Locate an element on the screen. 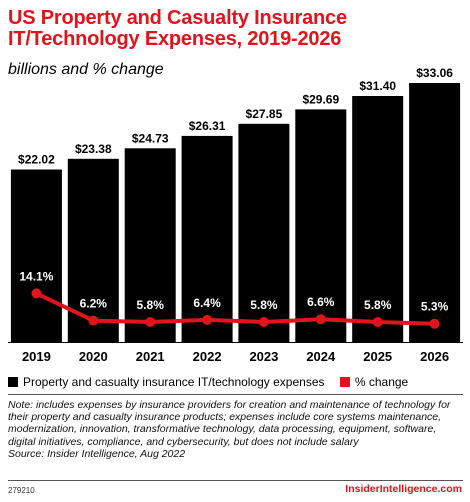 Image resolution: width=470 pixels, height=502 pixels. legend-item-line: % change is located at coordinates (374, 382).